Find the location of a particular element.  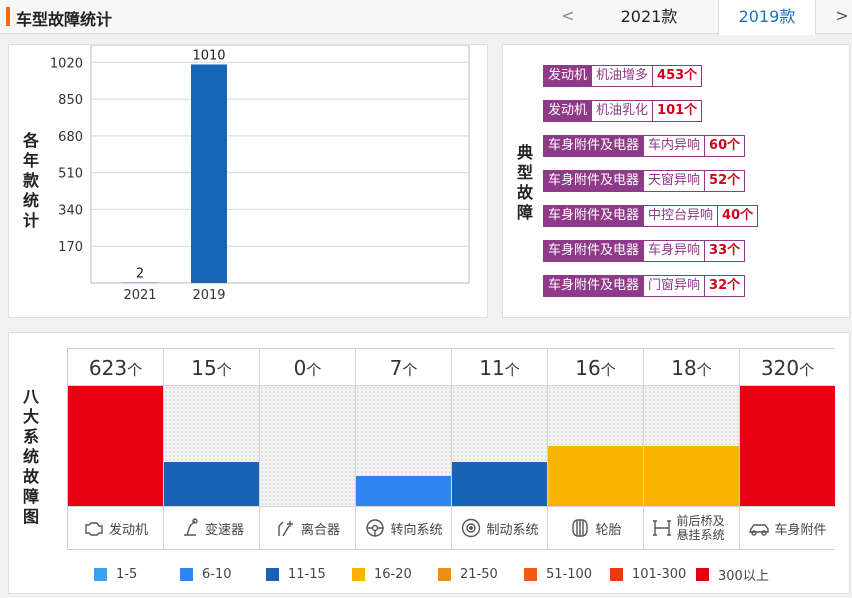

system-column: 11个制动系统 is located at coordinates (500, 449).